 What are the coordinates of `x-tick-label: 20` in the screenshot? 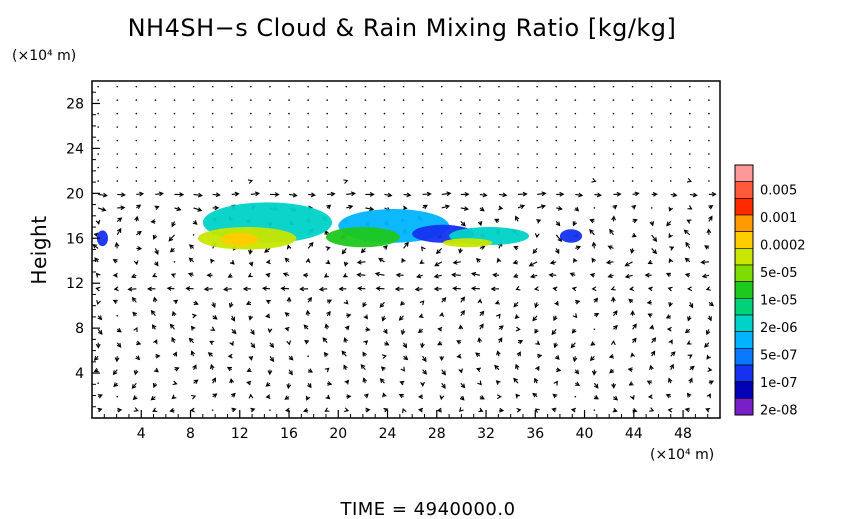 It's located at (338, 434).